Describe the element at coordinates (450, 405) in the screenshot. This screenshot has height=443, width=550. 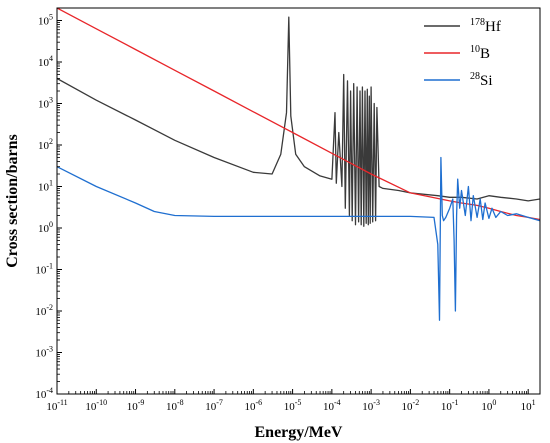
I see `x-tick-label: 10⁻¹` at that location.